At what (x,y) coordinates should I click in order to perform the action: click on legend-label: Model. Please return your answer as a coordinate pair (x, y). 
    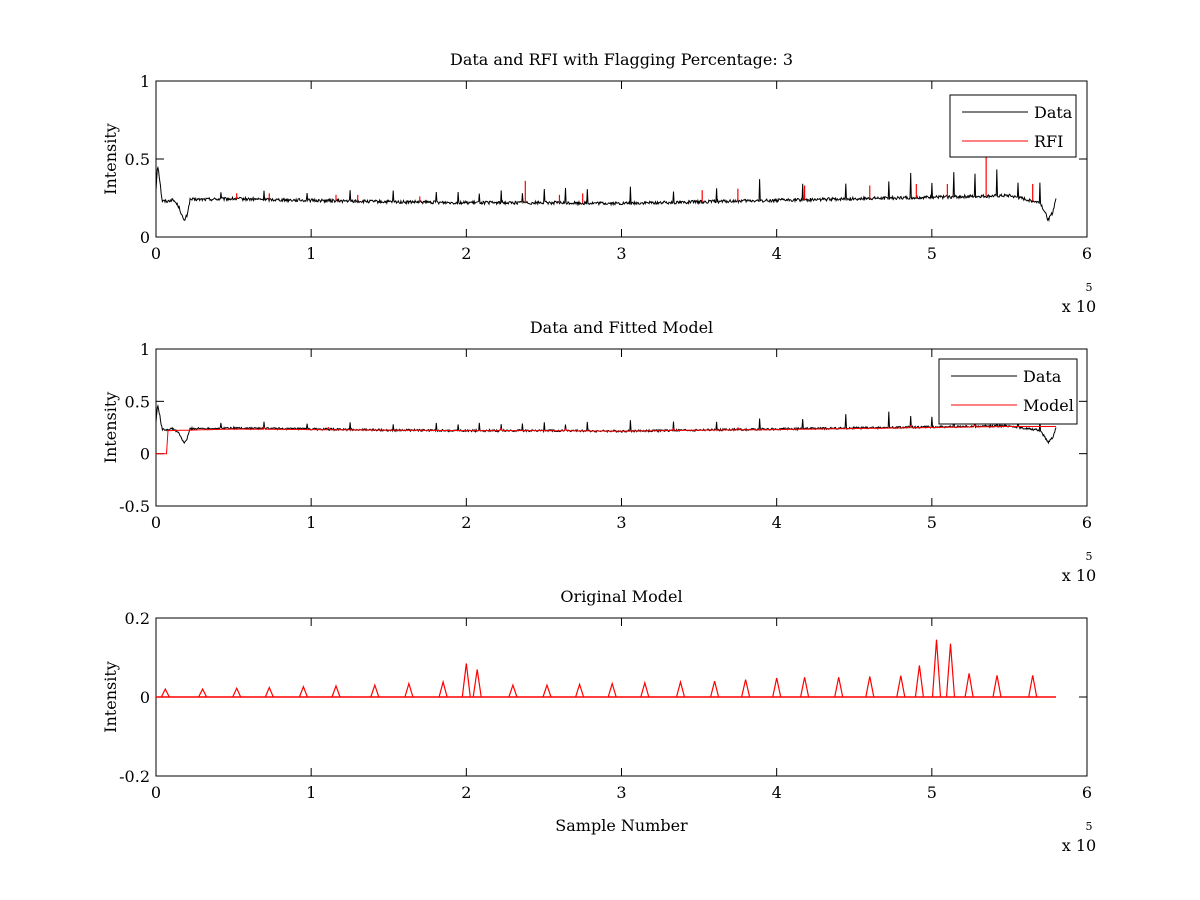
    Looking at the image, I should click on (1048, 405).